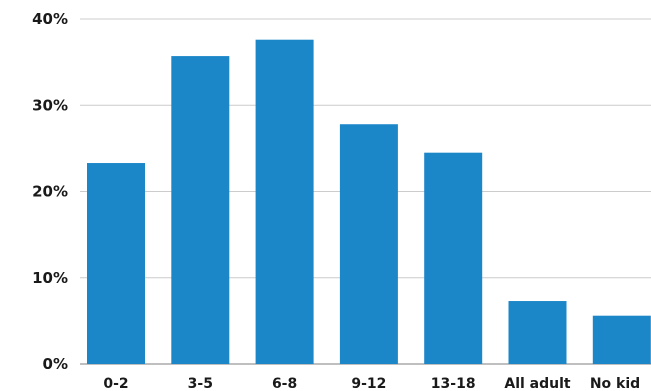  Describe the element at coordinates (200, 383) in the screenshot. I see `x-category-label: 3-5` at that location.